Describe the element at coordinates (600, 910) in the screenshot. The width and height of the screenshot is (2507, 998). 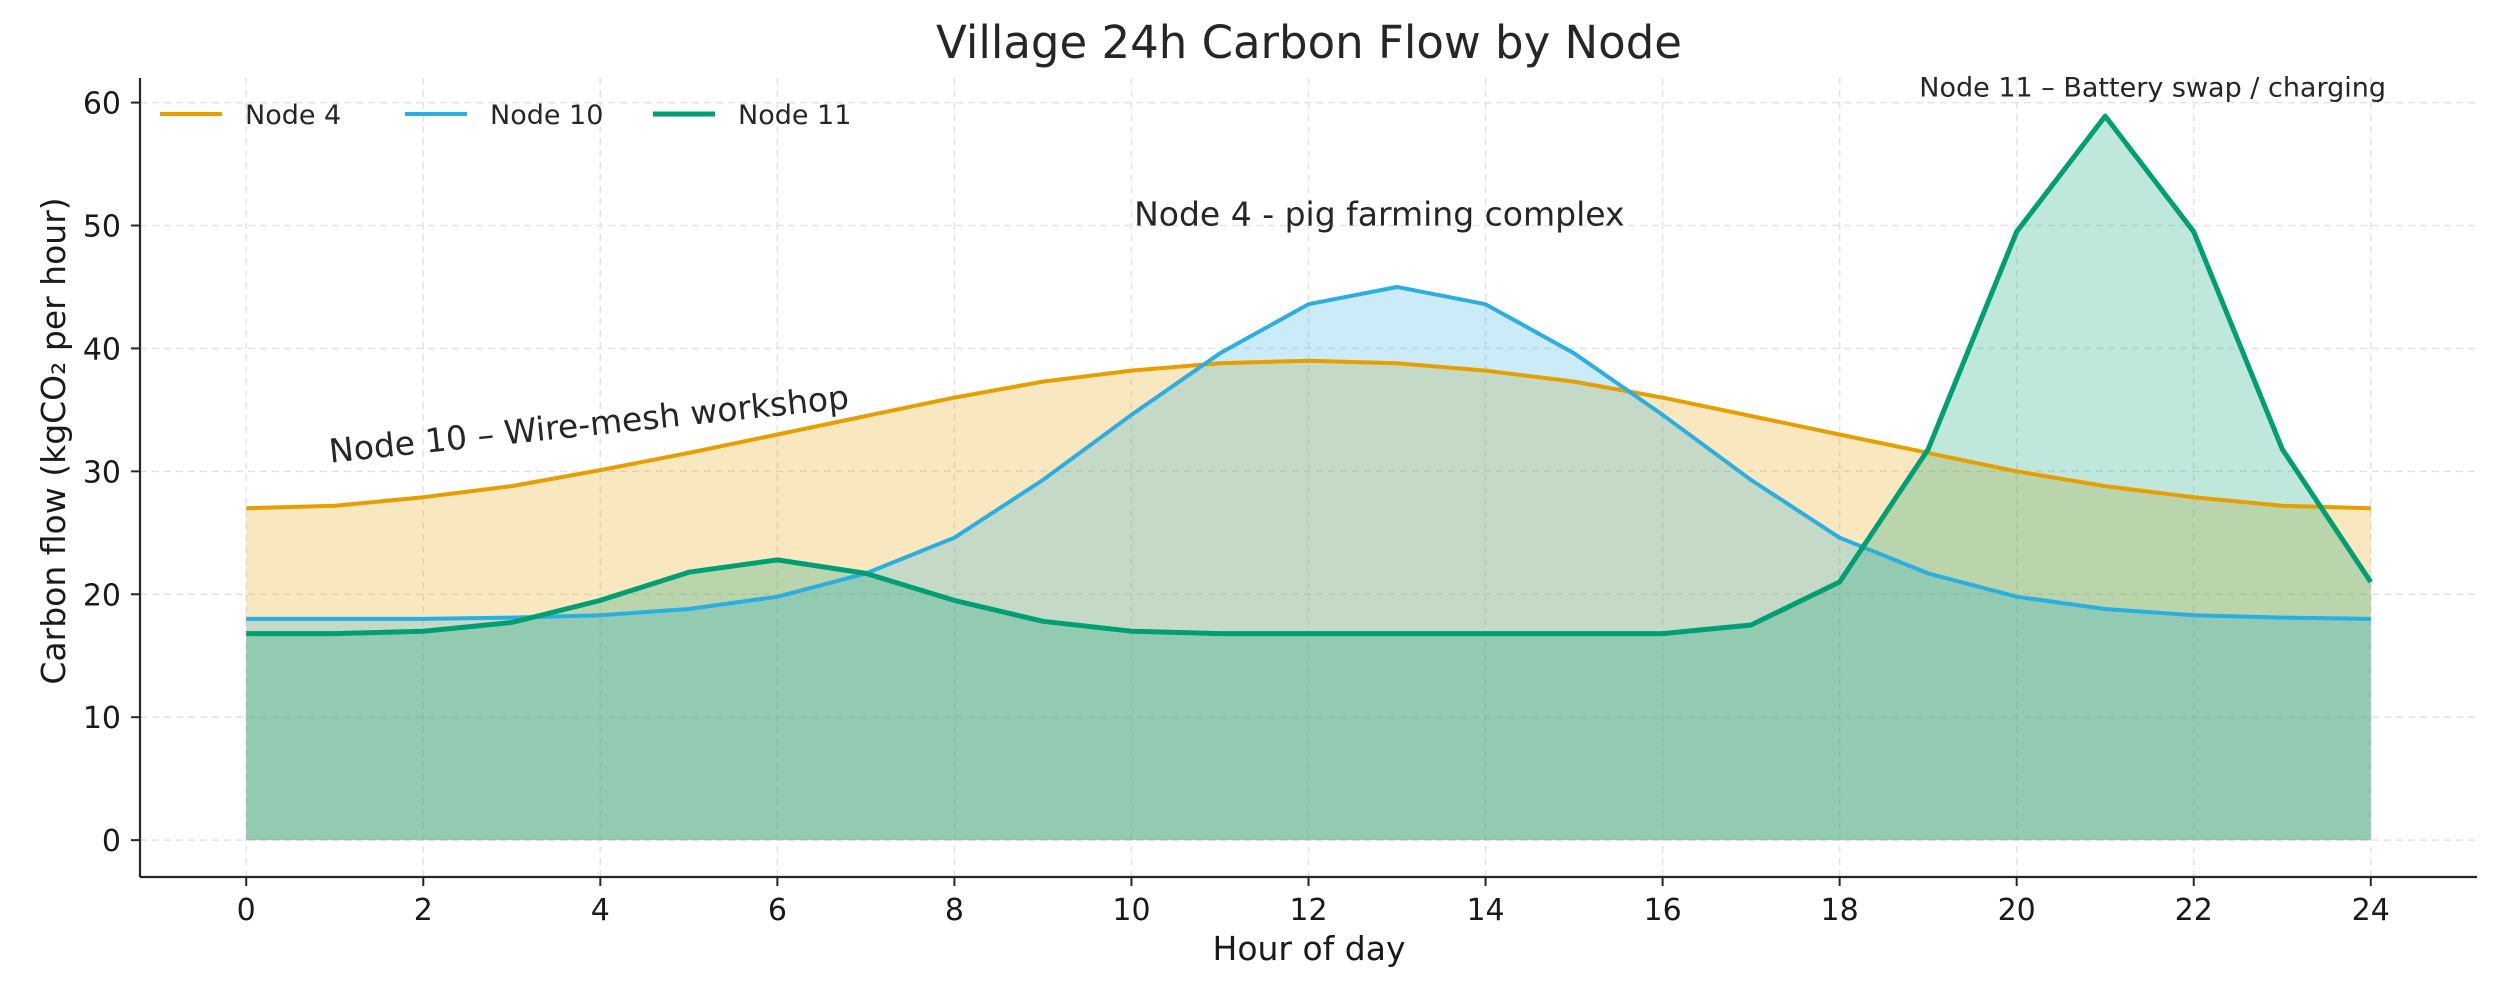
I see `x-tick-label: 4` at that location.